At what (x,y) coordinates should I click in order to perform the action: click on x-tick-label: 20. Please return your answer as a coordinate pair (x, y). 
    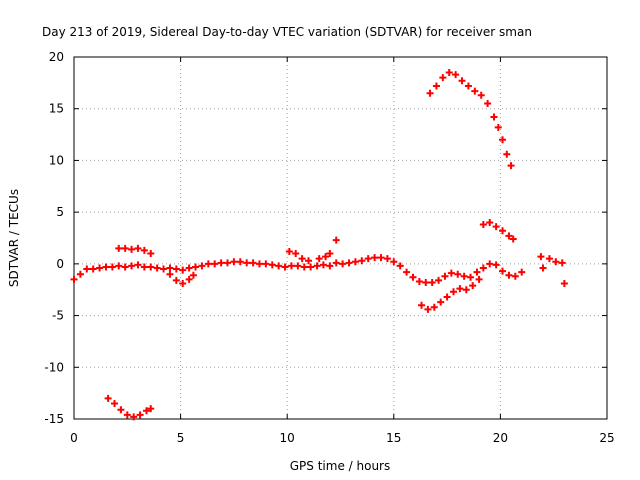
    Looking at the image, I should click on (500, 438).